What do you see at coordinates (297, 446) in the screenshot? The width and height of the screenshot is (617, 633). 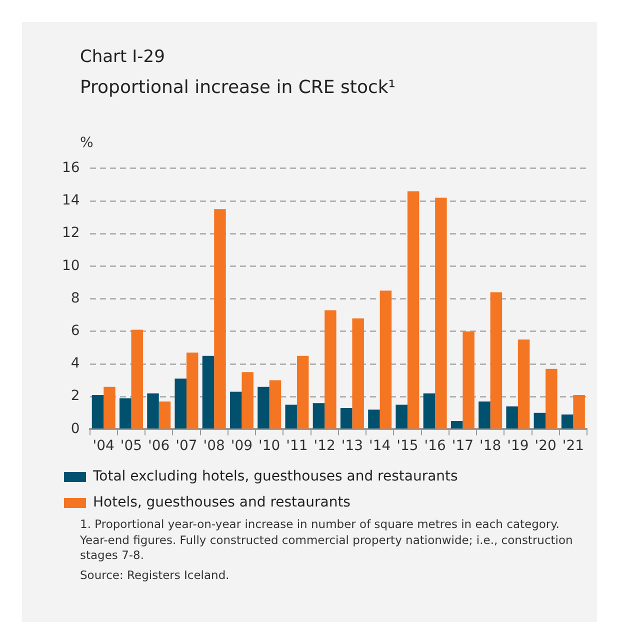 I see `x-tick-label: '11` at bounding box center [297, 446].